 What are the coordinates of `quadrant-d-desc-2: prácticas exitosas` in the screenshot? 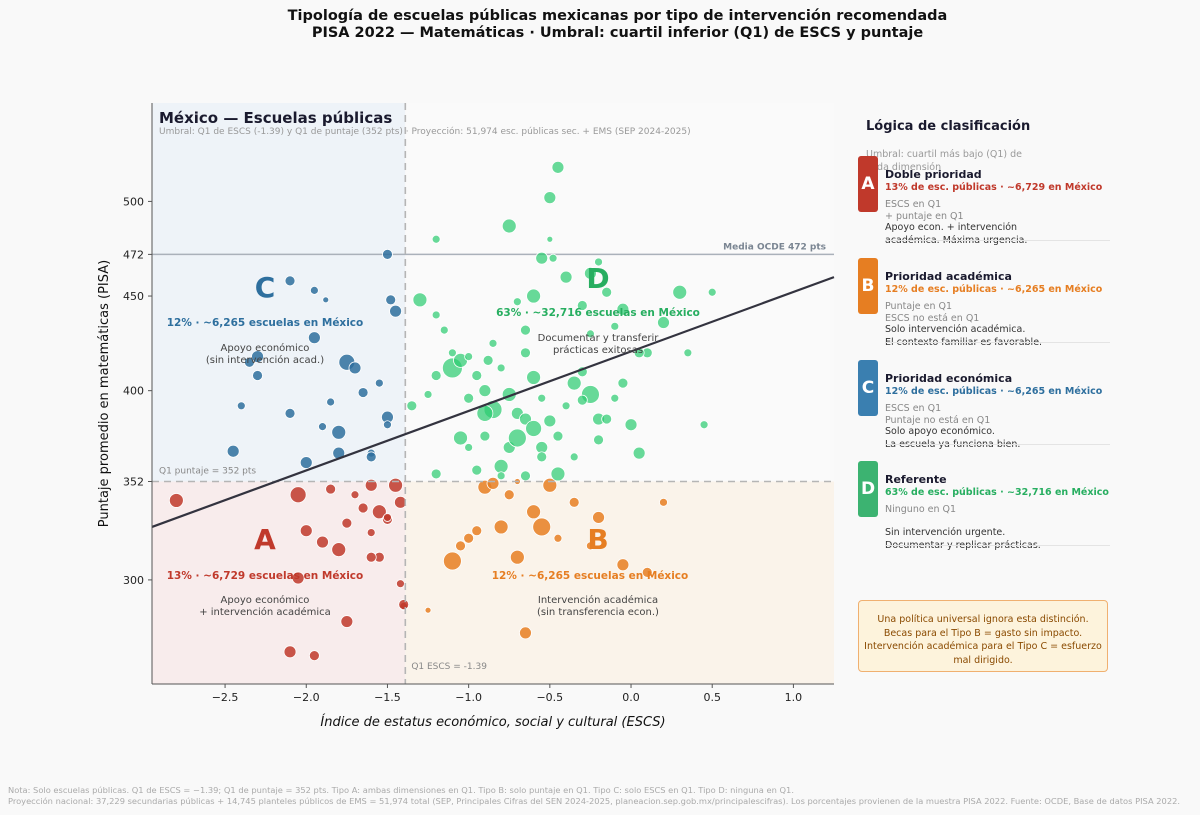 It's located at (598, 350).